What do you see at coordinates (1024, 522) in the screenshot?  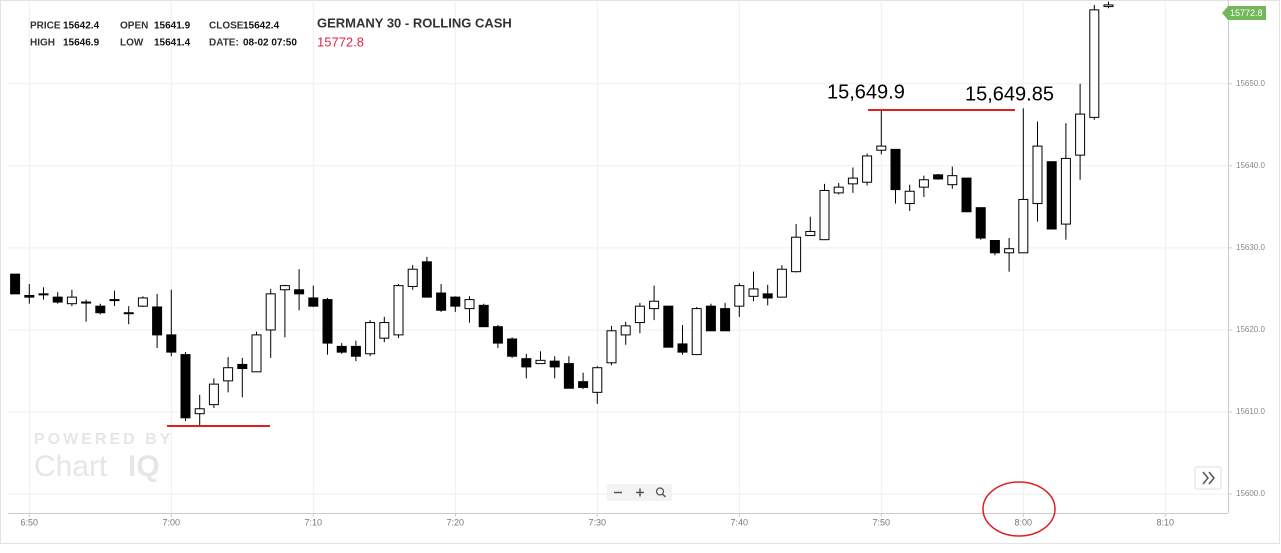 I see `x-tick-label: 8:00` at bounding box center [1024, 522].